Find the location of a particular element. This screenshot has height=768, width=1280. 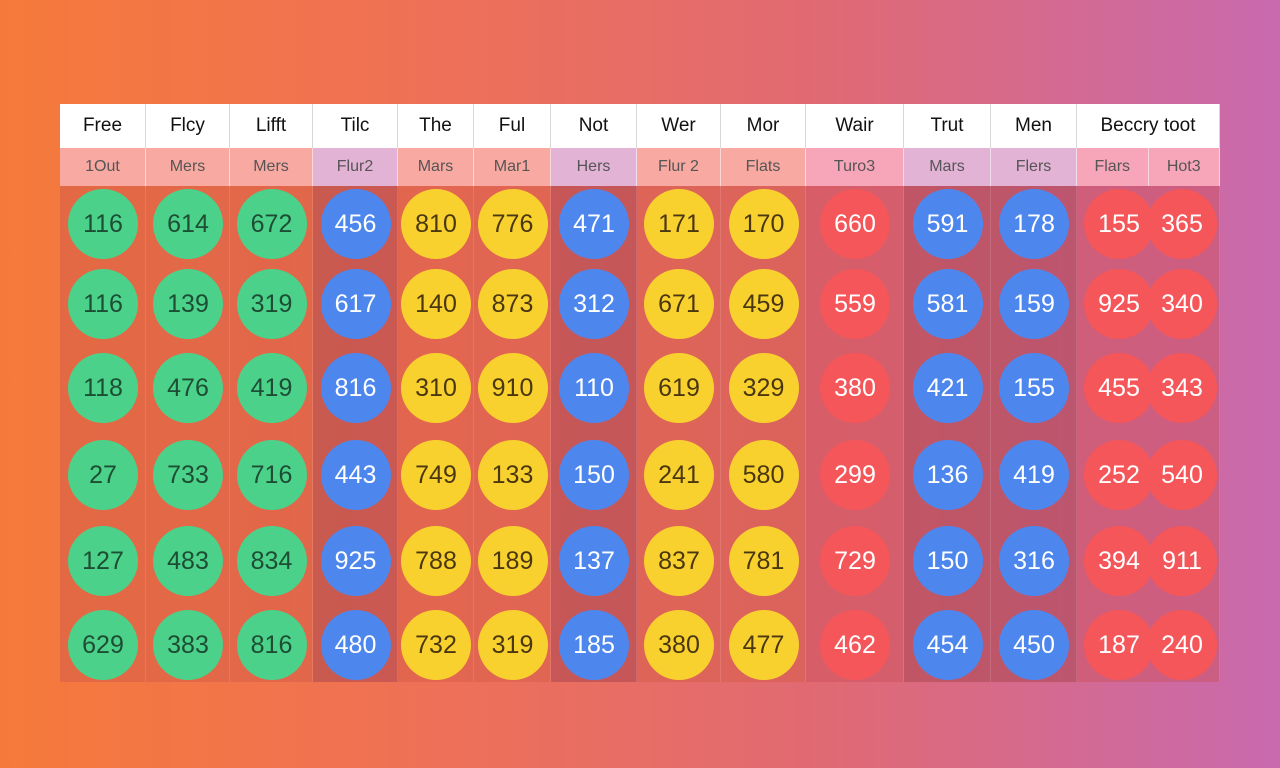

number-ball: 910 is located at coordinates (512, 388).